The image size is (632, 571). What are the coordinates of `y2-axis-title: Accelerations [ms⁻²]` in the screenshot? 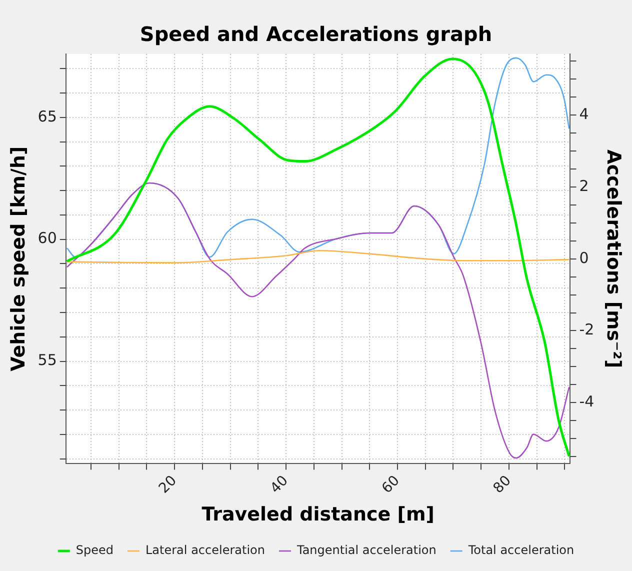 It's located at (613, 259).